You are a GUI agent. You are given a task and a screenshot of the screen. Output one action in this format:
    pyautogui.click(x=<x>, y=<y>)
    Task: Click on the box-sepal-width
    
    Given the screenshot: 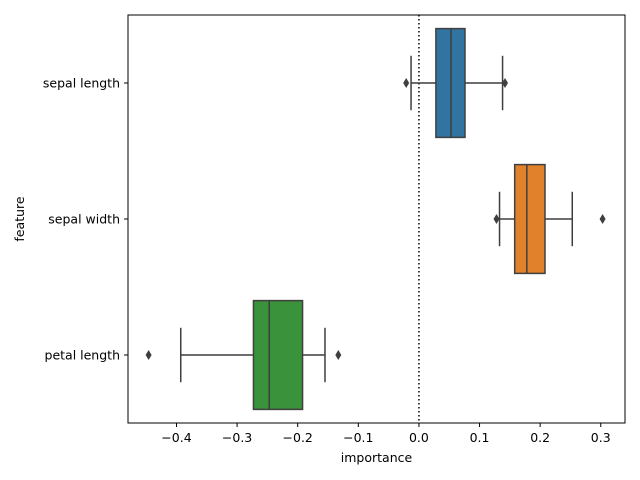 What is the action you would take?
    pyautogui.click(x=549, y=219)
    